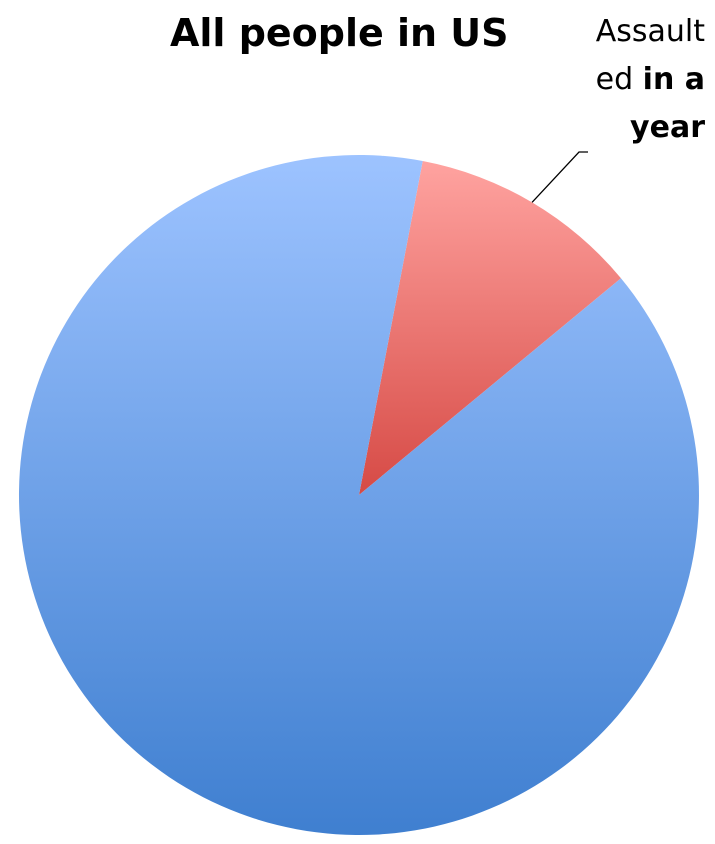 The image size is (715, 844). Describe the element at coordinates (559, 177) in the screenshot. I see `slice-label-leader-line` at that location.